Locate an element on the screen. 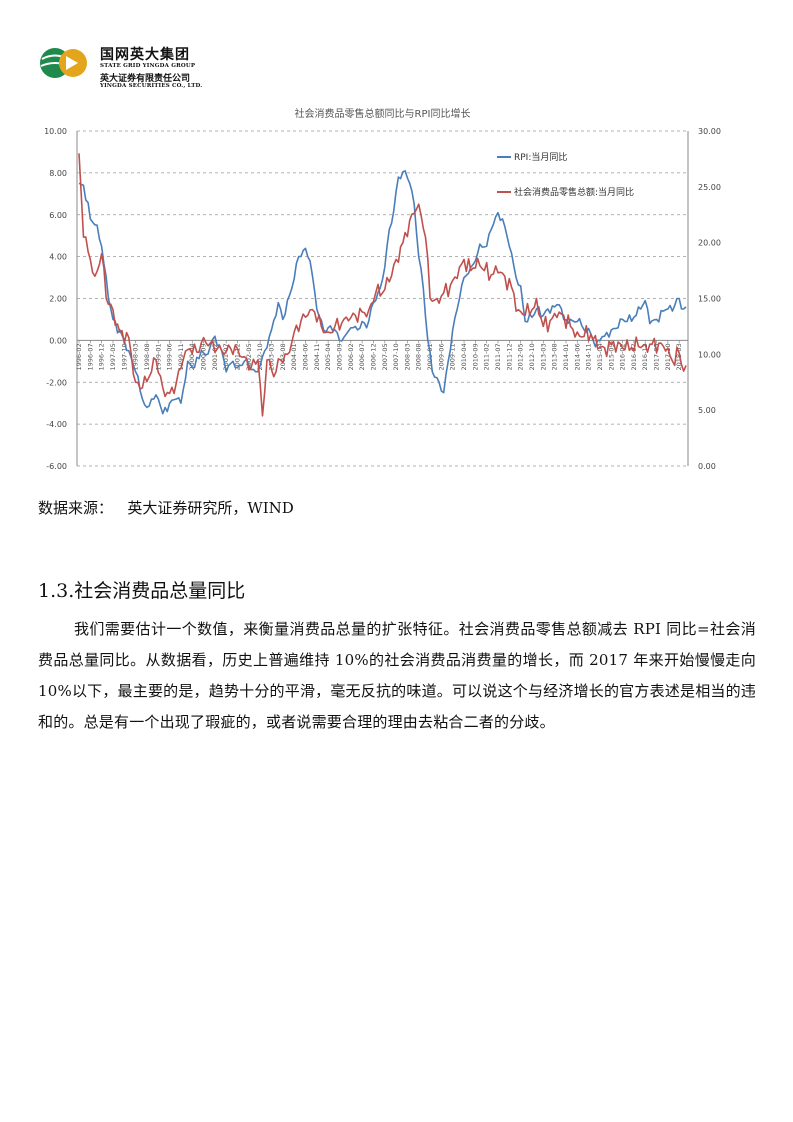 The height and width of the screenshot is (1122, 793). x-tick-label: 2002-10 is located at coordinates (260, 356).